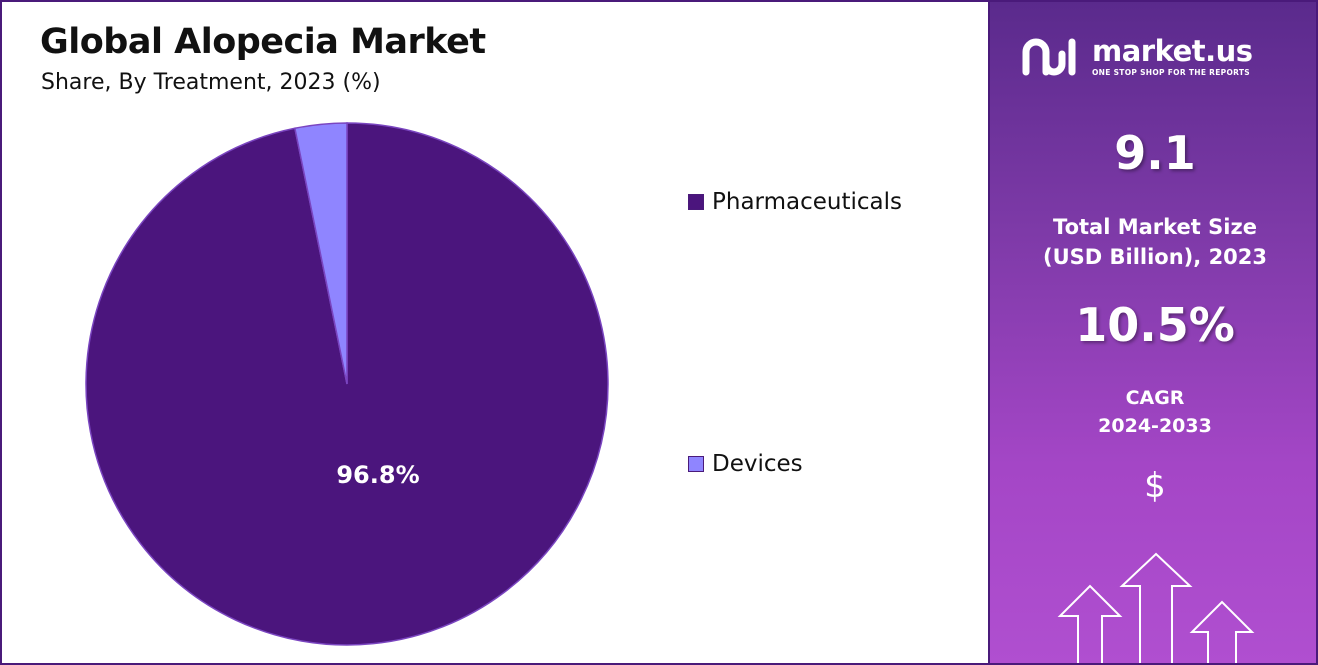 This screenshot has height=665, width=1318. Describe the element at coordinates (211, 82) in the screenshot. I see `chart-subtitle: Share, By Treatment, 2023 (%)` at that location.